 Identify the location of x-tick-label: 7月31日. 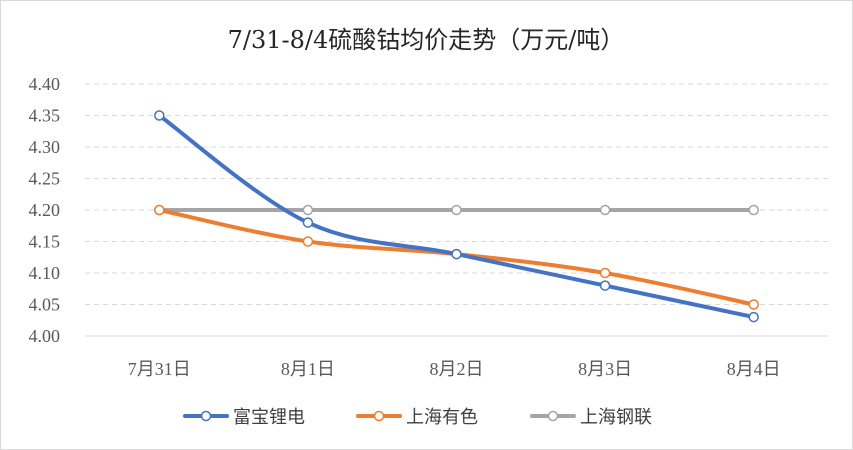
(159, 369).